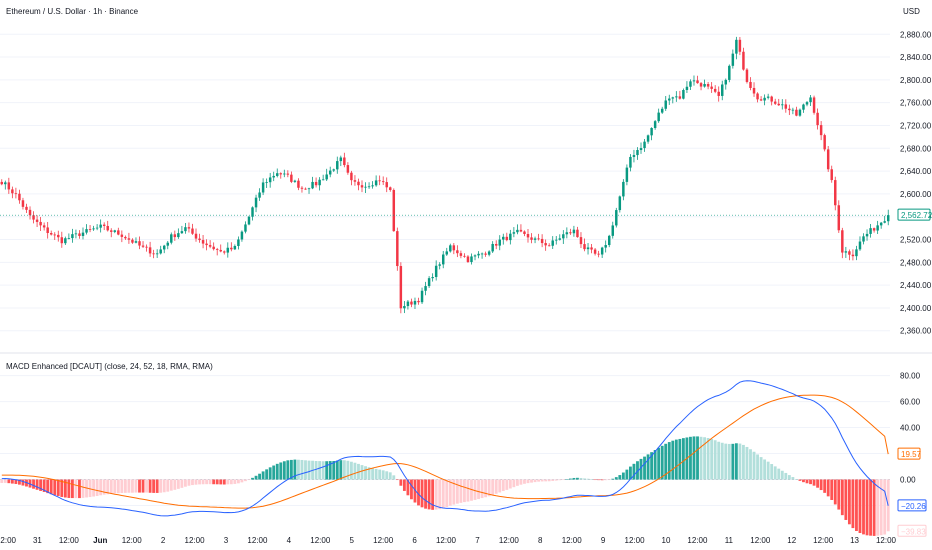 This screenshot has height=550, width=932. What do you see at coordinates (908, 480) in the screenshot?
I see `macd-tick-label: 0.00` at bounding box center [908, 480].